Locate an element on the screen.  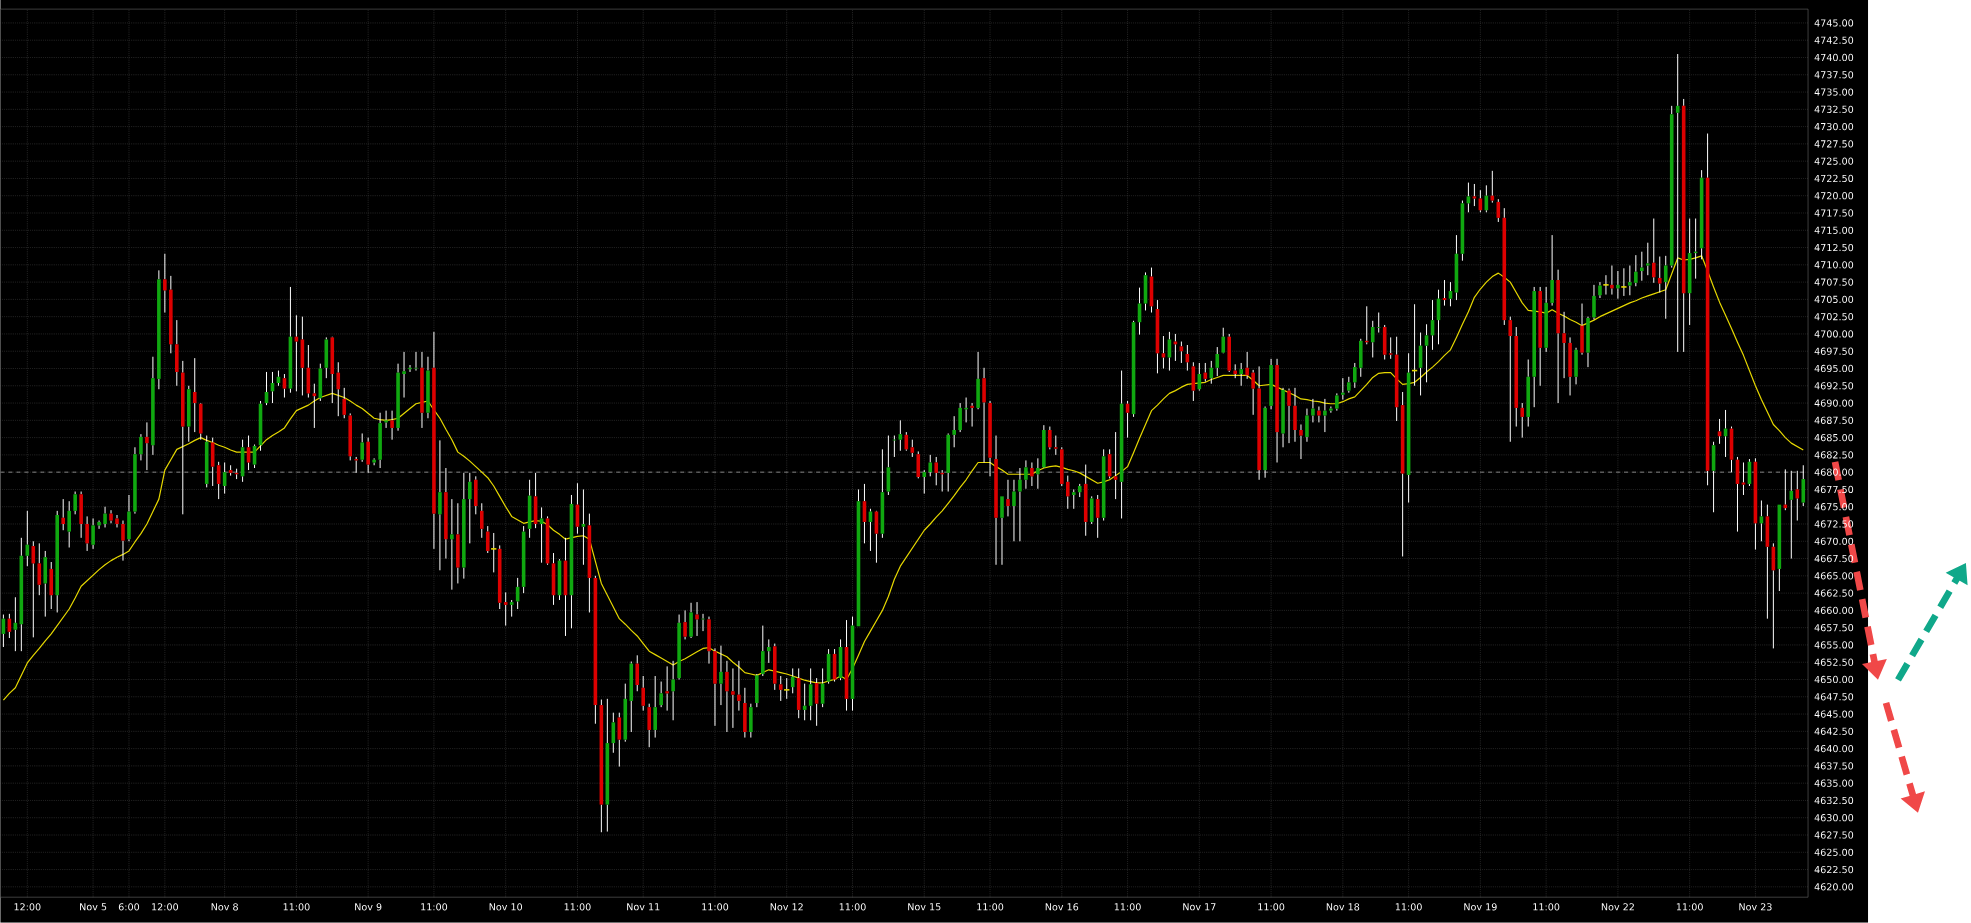
x-tick-label: Nov 8 is located at coordinates (224, 907).